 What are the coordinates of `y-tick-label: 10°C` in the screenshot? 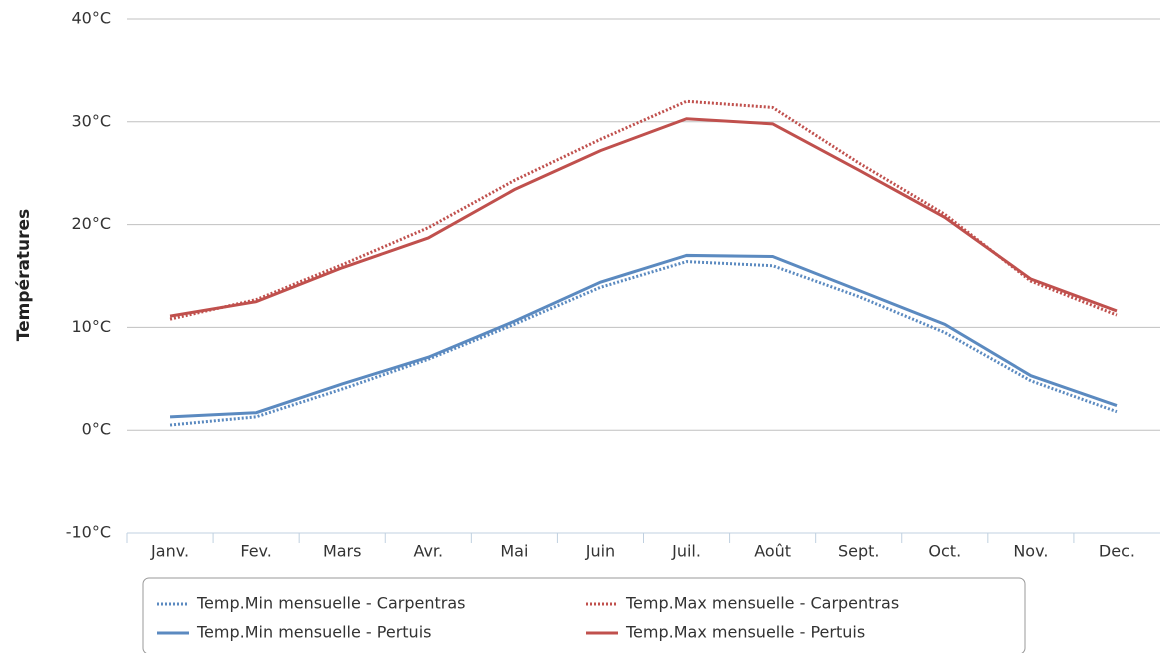 It's located at (91, 326).